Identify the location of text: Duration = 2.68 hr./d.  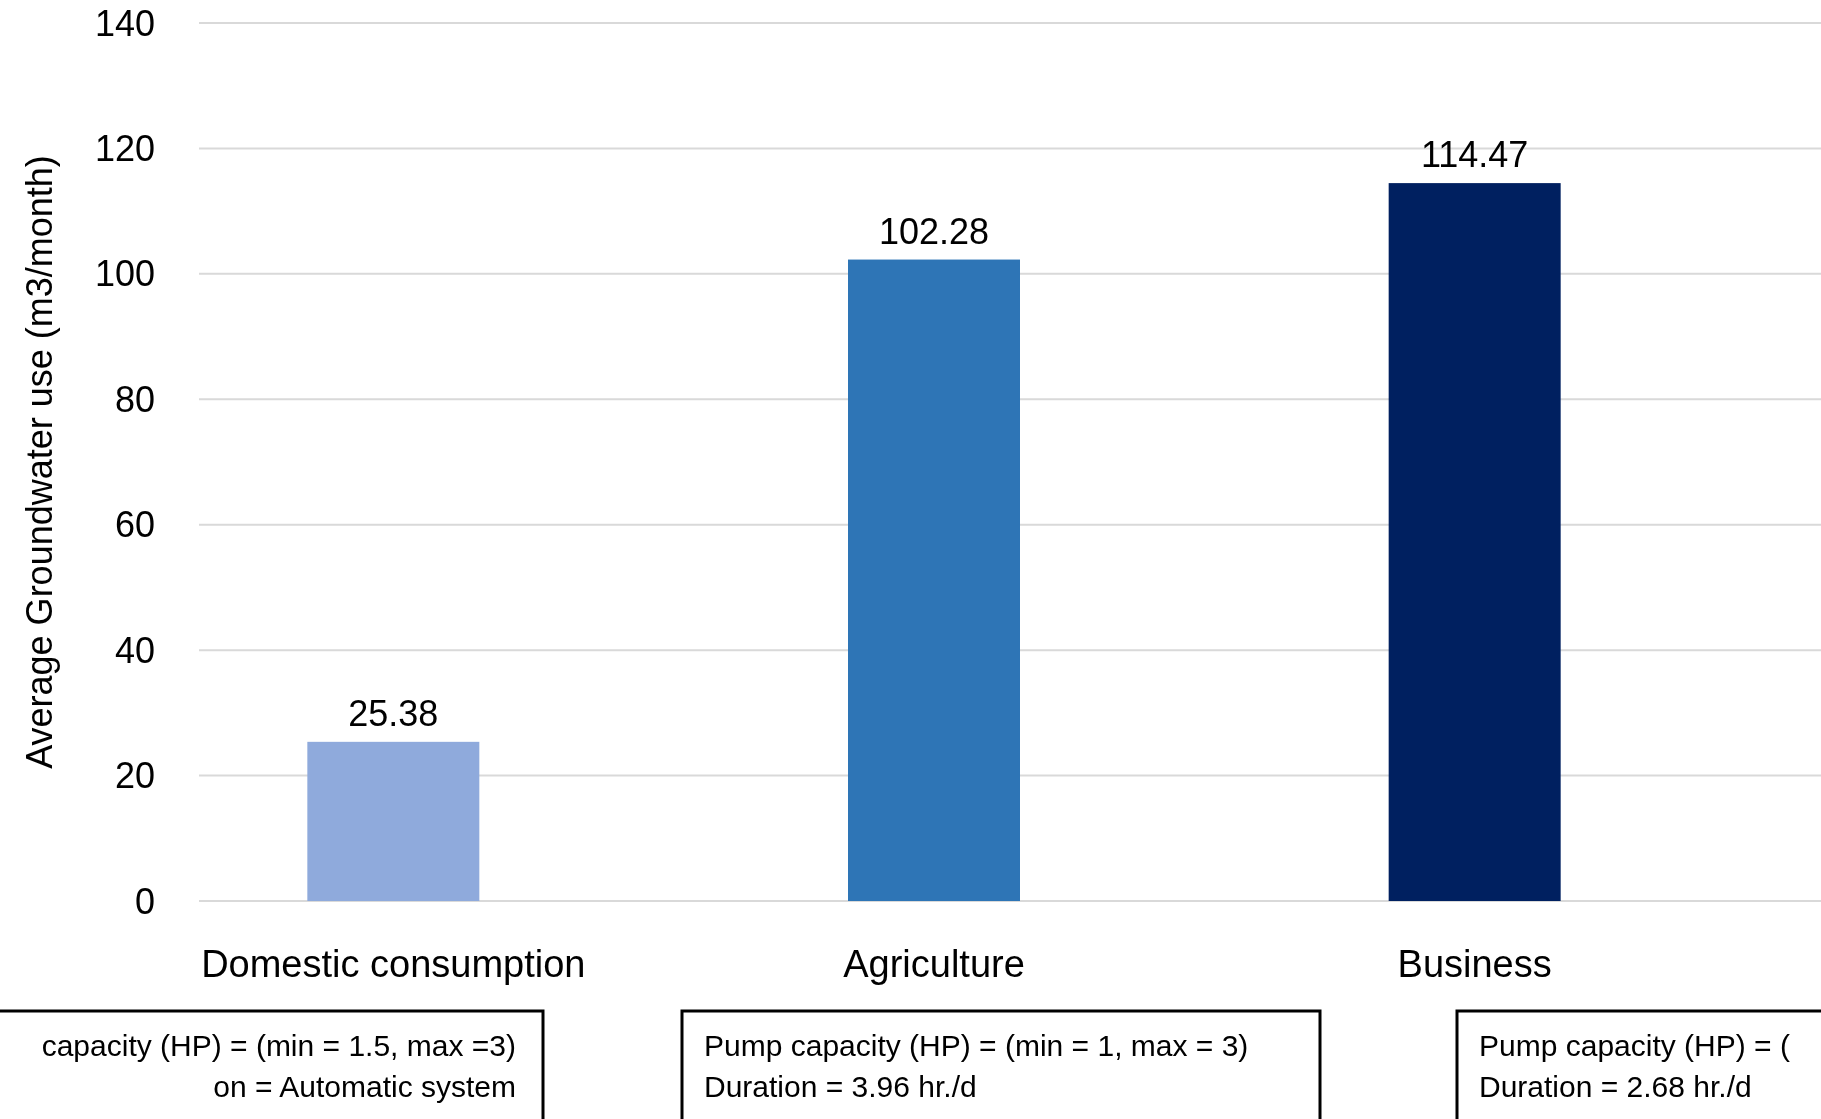
(1615, 1086).